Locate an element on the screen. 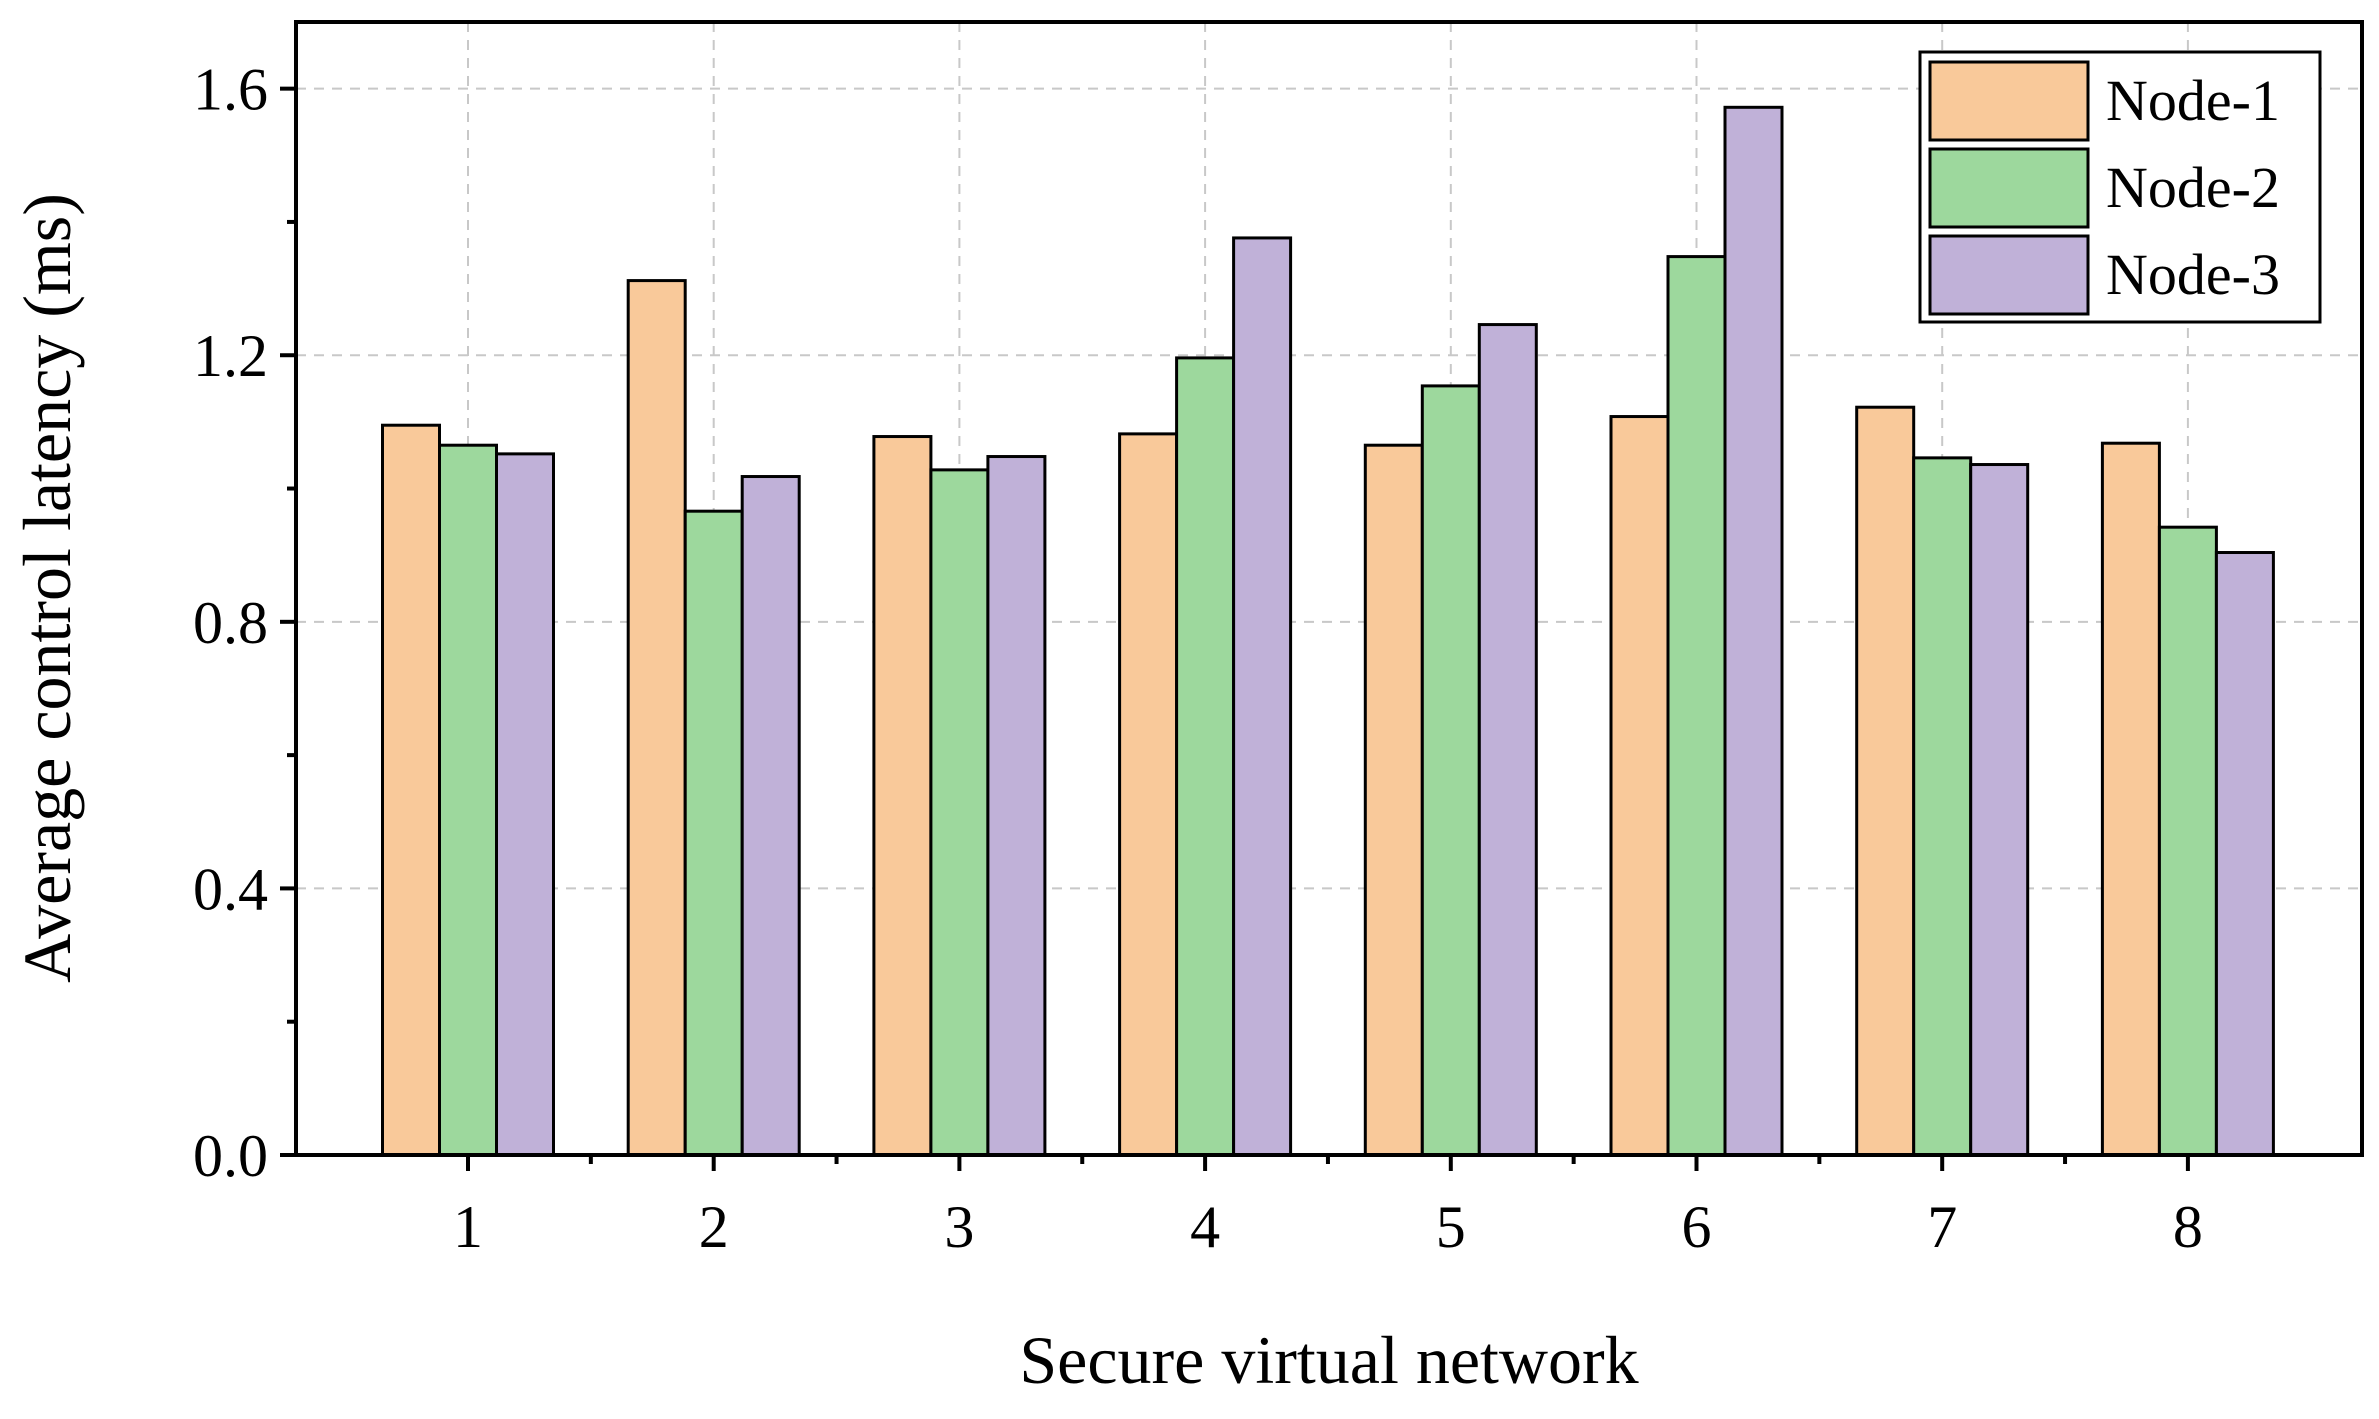  x-axis-label: Secure virtual network is located at coordinates (1328, 1360).